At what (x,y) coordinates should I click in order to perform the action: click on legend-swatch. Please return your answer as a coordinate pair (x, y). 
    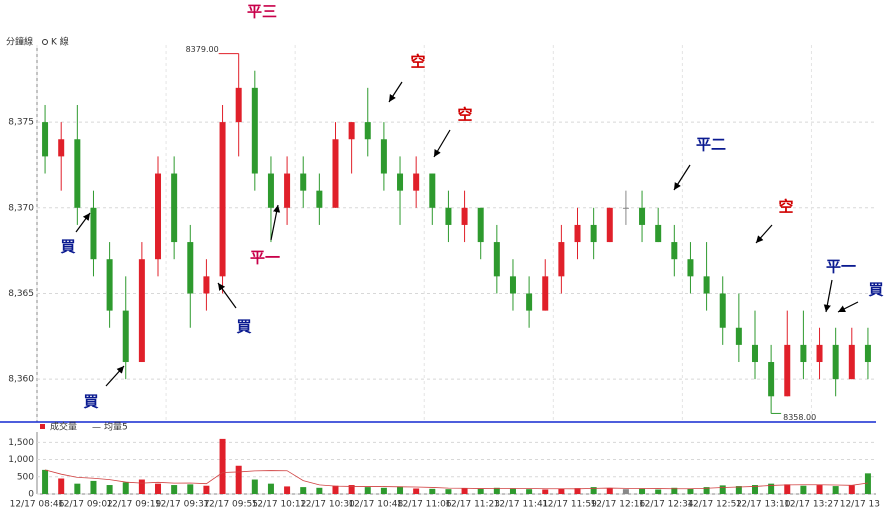
    Looking at the image, I should click on (42, 426).